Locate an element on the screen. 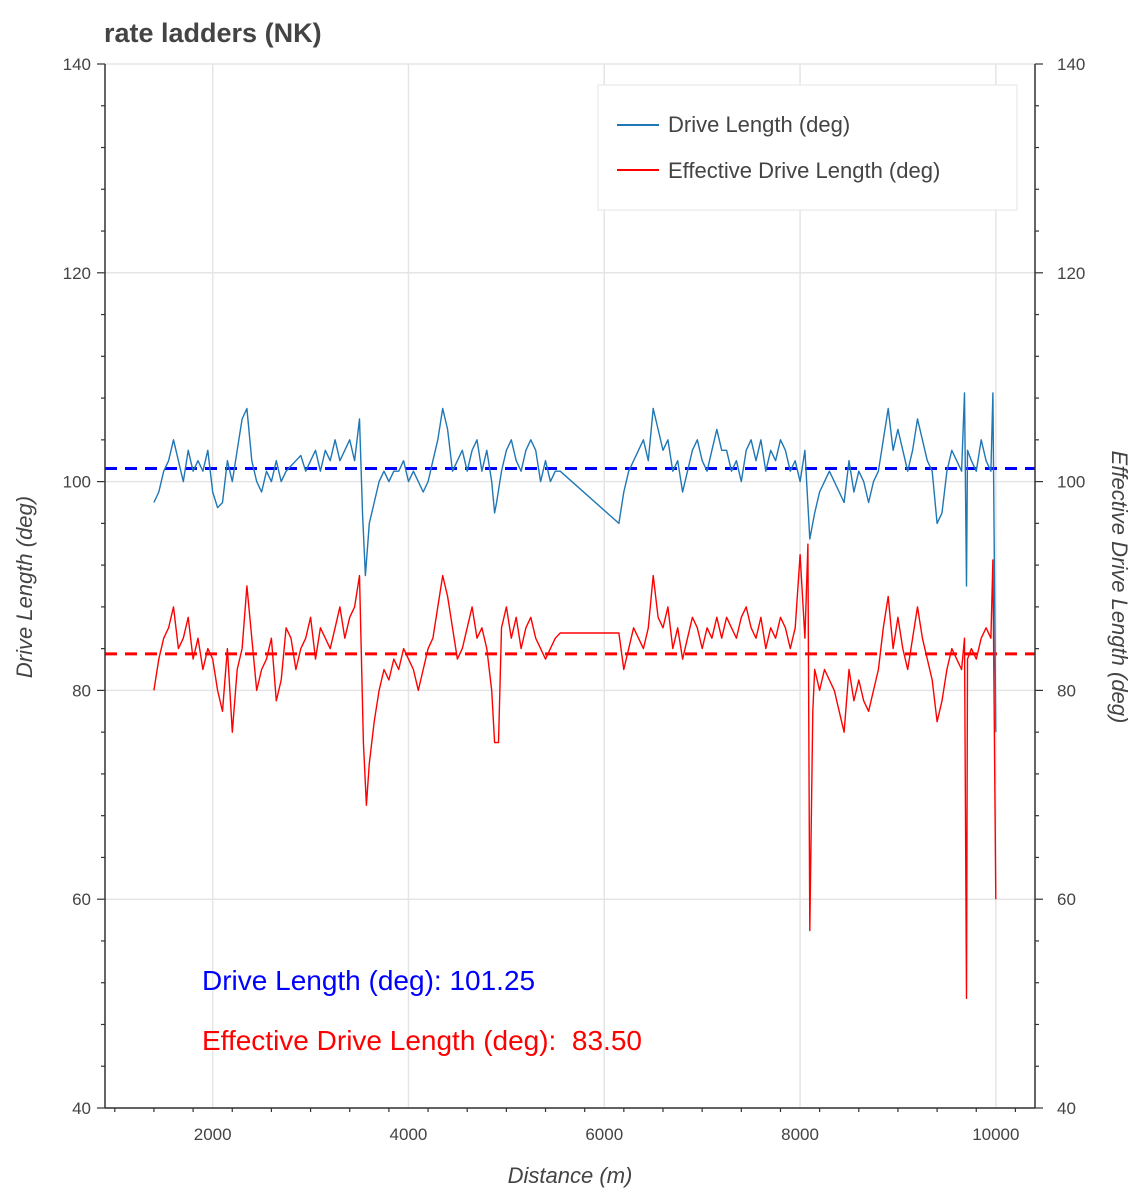 The height and width of the screenshot is (1200, 1140). x-tick-label: 6000 is located at coordinates (604, 1134).